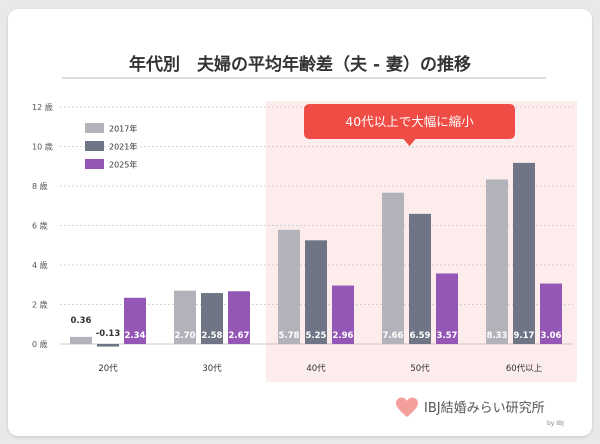 The width and height of the screenshot is (600, 444). What do you see at coordinates (239, 336) in the screenshot?
I see `data-label: 2.67` at bounding box center [239, 336].